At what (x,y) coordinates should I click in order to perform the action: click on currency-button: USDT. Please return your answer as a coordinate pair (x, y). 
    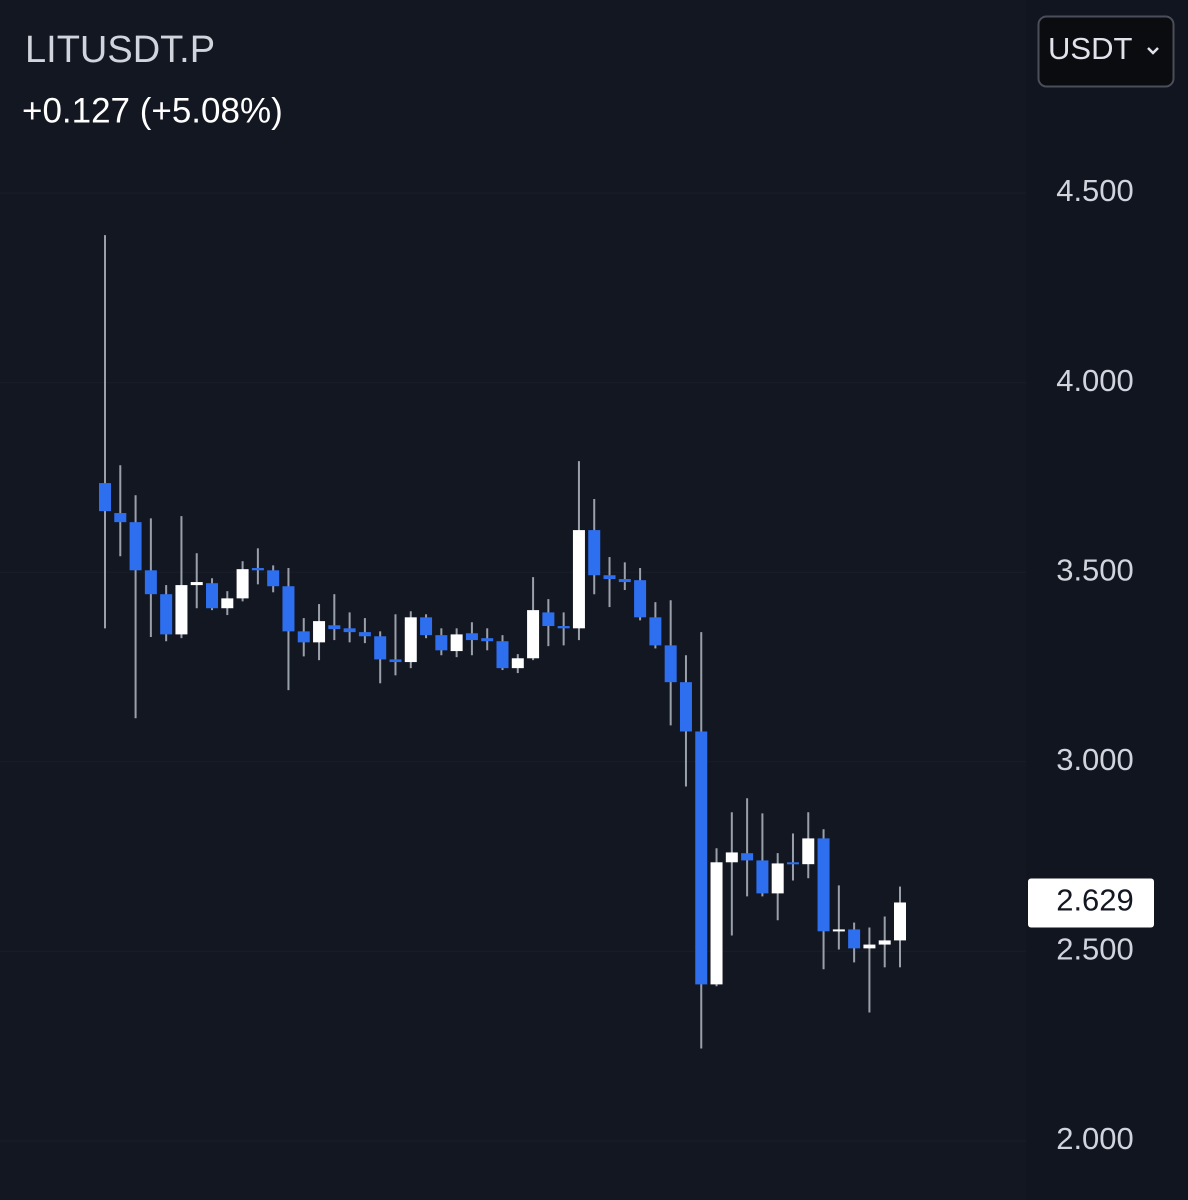
    Looking at the image, I should click on (1106, 51).